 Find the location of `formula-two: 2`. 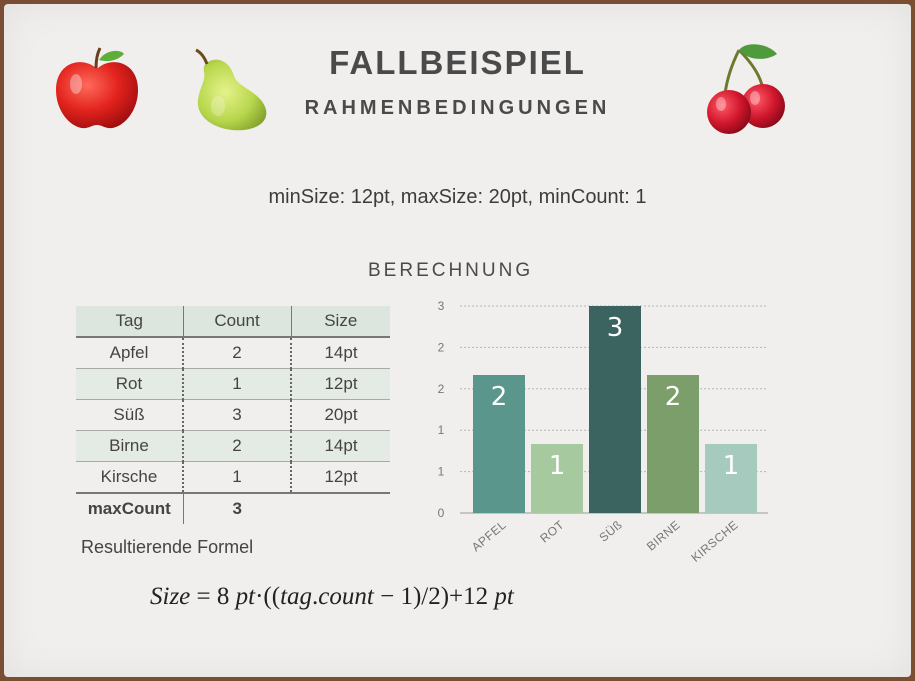

formula-two: 2 is located at coordinates (434, 596).